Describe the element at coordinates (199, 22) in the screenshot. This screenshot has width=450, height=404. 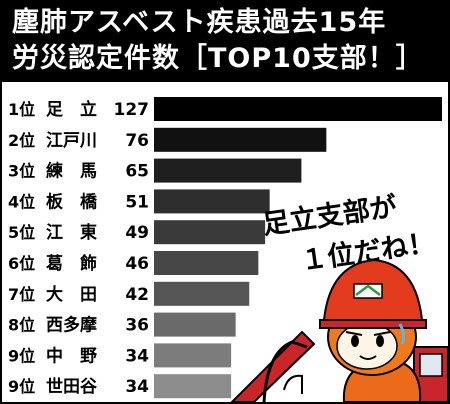
I see `chart-title: 塵肺アスベスト疾患過去15年` at that location.